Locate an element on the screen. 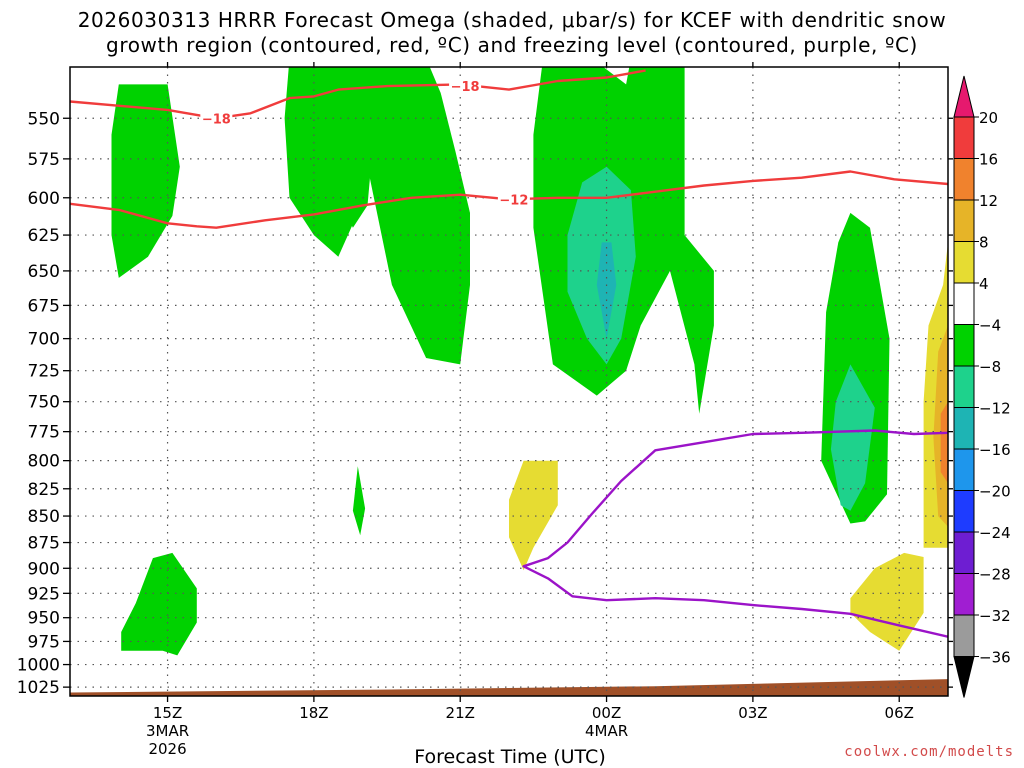  y-tick-label-9: 775 is located at coordinates (44, 433).